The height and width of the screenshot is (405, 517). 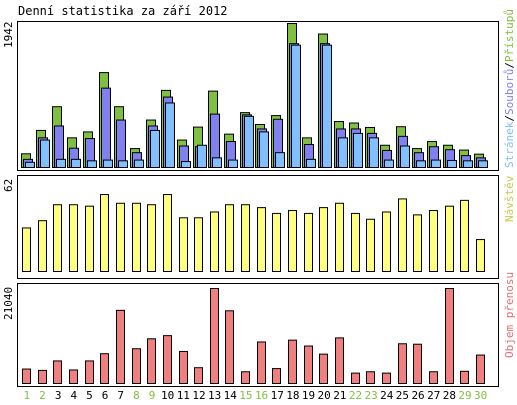 What do you see at coordinates (480, 395) in the screenshot?
I see `day-label-30: 30` at bounding box center [480, 395].